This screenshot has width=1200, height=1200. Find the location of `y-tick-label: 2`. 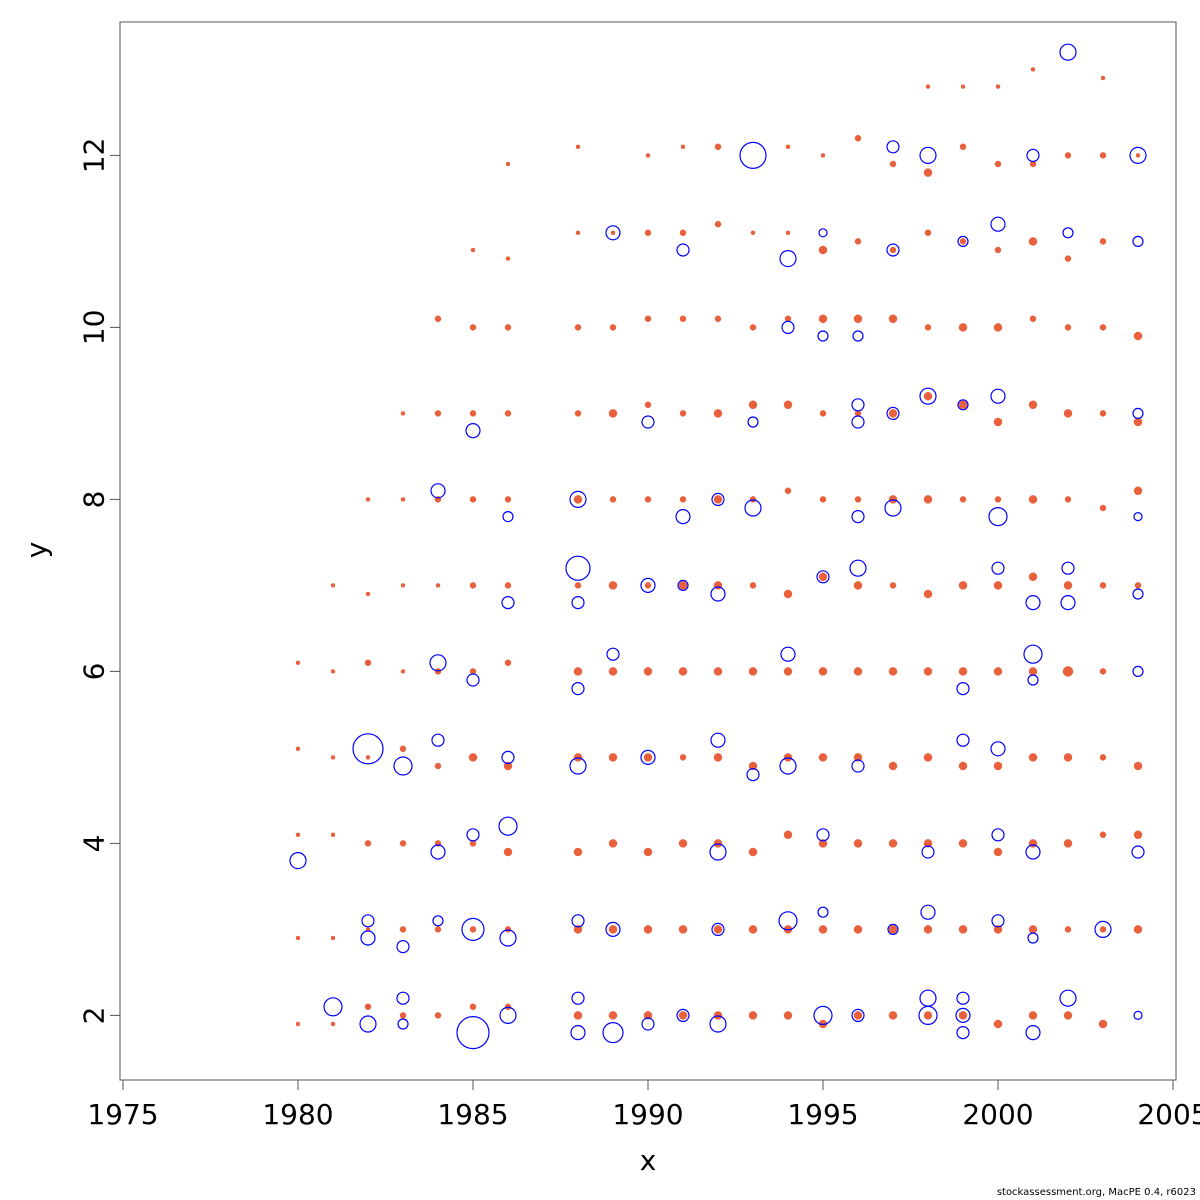

y-tick-label: 2 is located at coordinates (94, 1015).